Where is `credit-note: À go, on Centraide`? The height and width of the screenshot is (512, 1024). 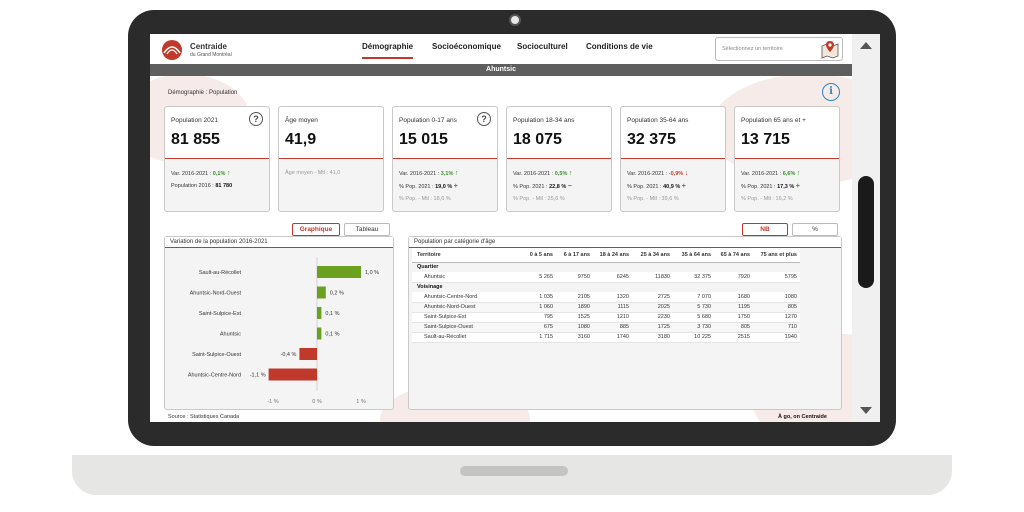 credit-note: À go, on Centraide is located at coordinates (802, 417).